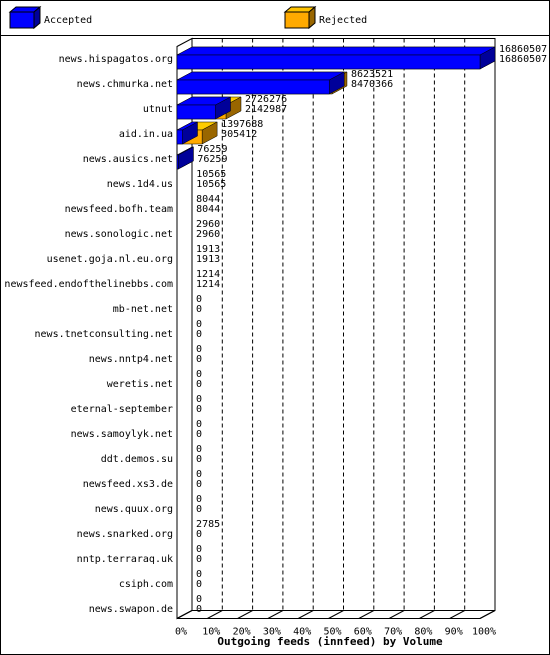 The height and width of the screenshot is (655, 550). What do you see at coordinates (372, 84) in the screenshot?
I see `value-label: 8470366` at bounding box center [372, 84].